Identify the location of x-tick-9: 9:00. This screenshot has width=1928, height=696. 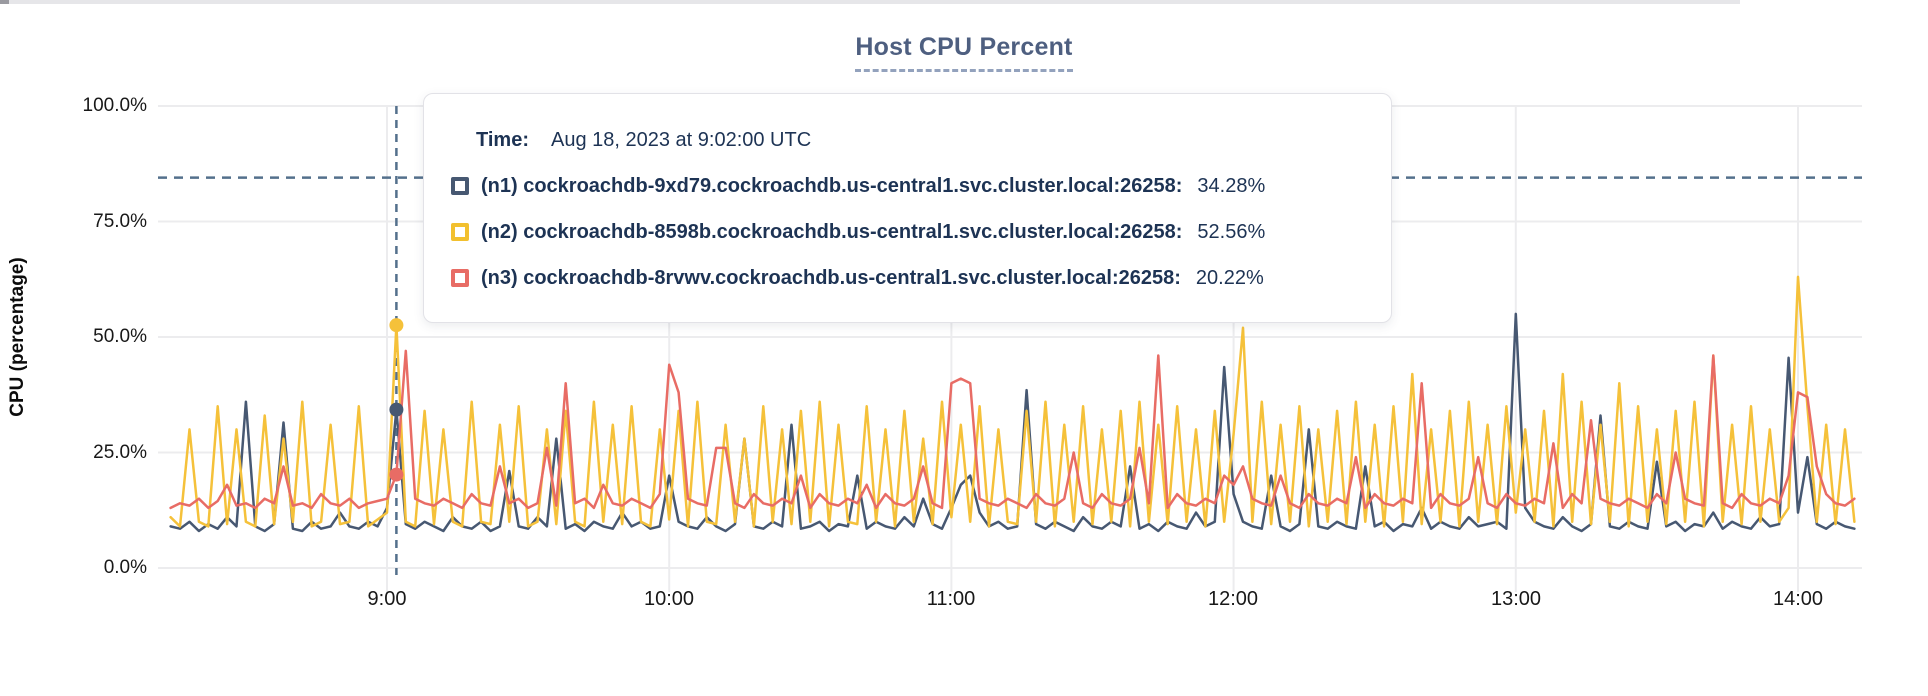
(387, 599).